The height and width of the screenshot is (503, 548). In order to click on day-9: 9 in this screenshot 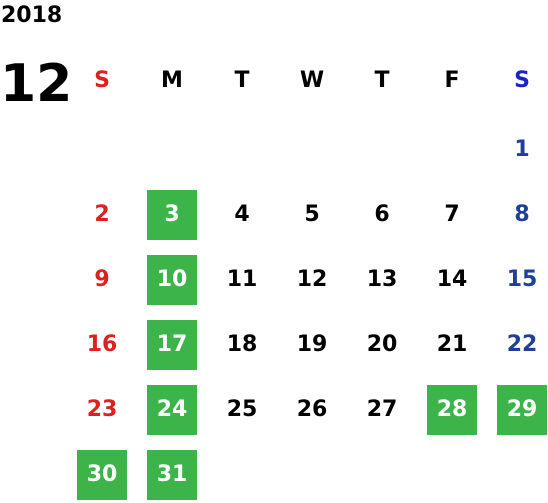, I will do `click(102, 279)`.